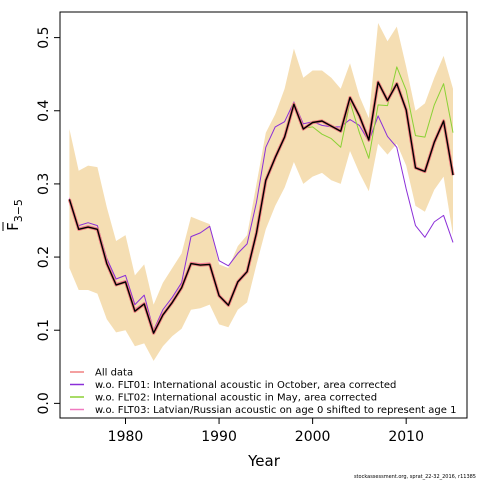 This screenshot has height=480, width=480. I want to click on y-tick-label: 0.0, so click(44, 403).